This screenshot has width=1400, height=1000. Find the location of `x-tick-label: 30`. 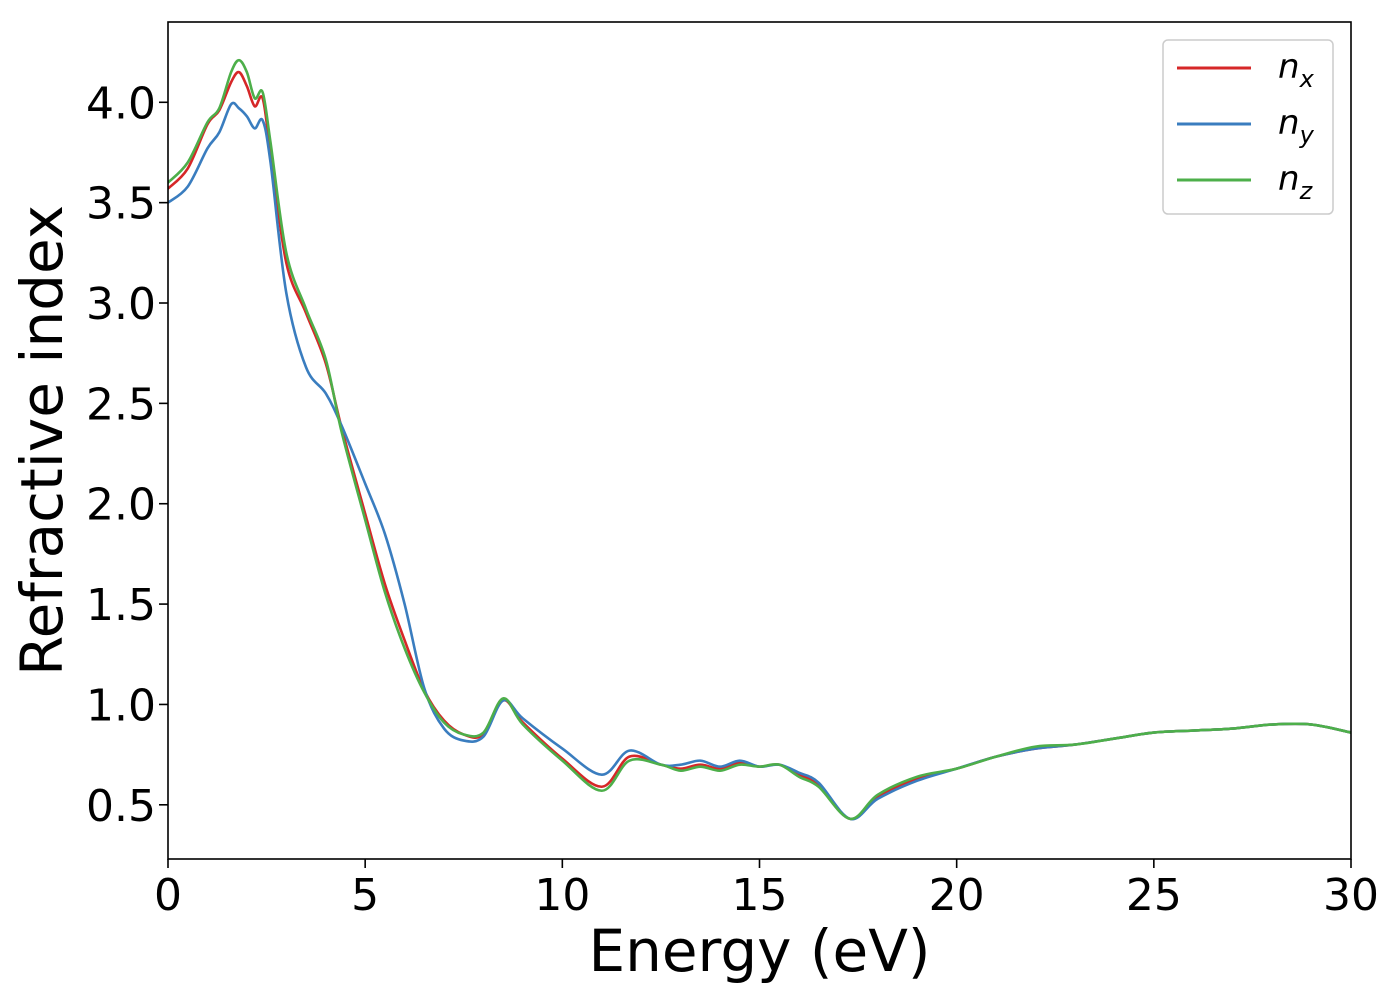

x-tick-label: 30 is located at coordinates (1351, 895).